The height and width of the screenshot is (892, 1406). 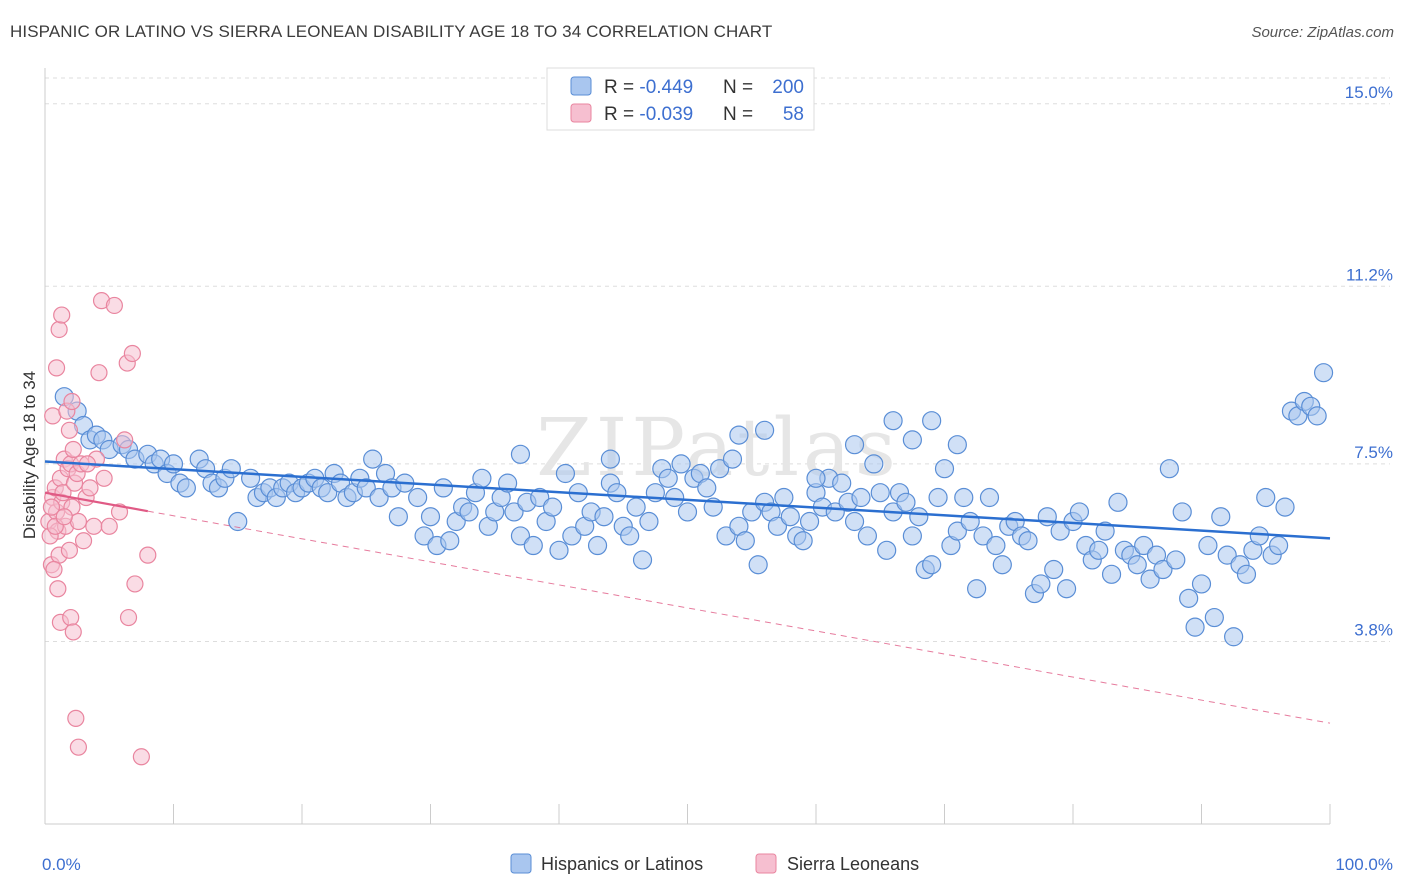 I want to click on legend-r-value: -0.449, so click(x=666, y=87).